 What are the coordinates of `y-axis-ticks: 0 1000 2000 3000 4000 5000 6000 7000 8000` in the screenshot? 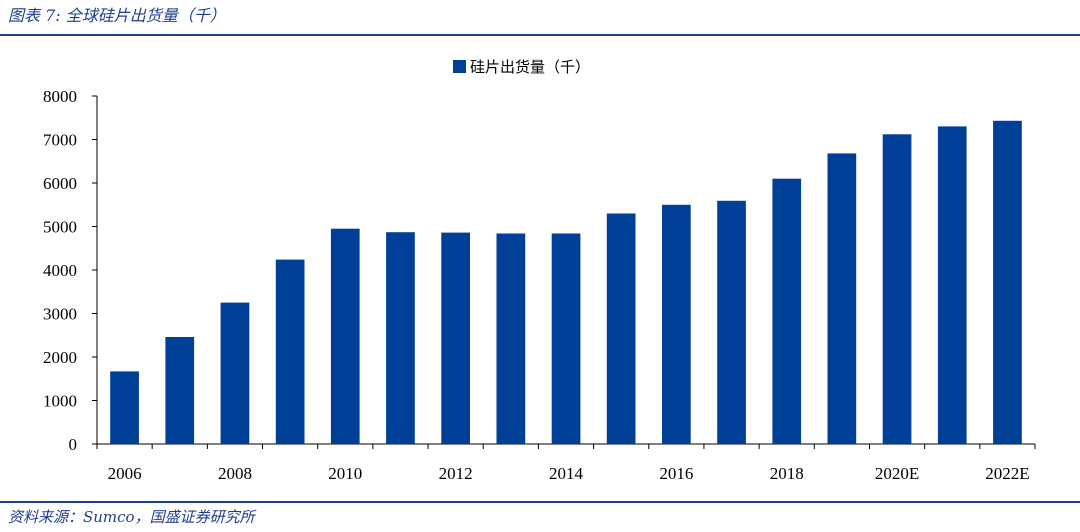 It's located at (70, 270).